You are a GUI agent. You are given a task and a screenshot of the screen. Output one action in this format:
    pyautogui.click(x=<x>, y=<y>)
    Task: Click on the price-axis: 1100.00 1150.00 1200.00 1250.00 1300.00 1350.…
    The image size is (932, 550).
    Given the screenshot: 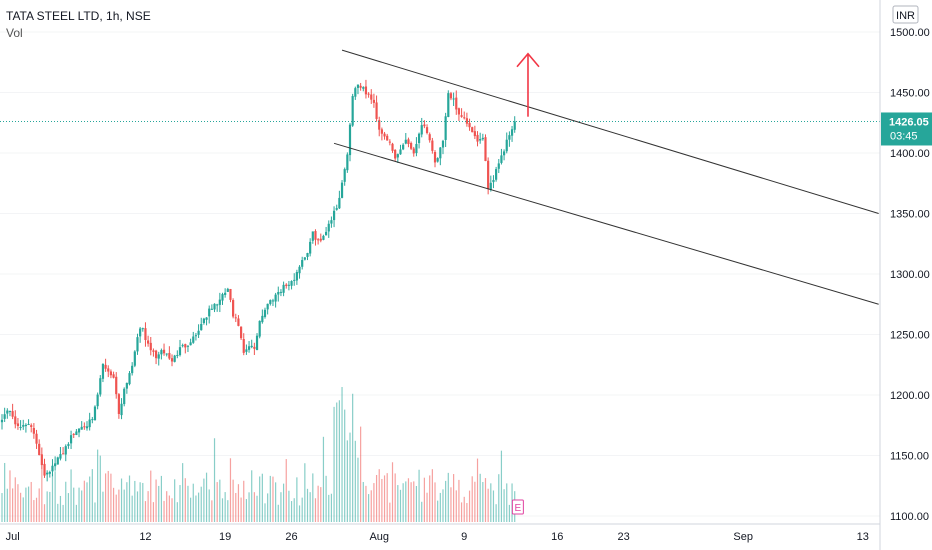 What is the action you would take?
    pyautogui.click(x=905, y=275)
    